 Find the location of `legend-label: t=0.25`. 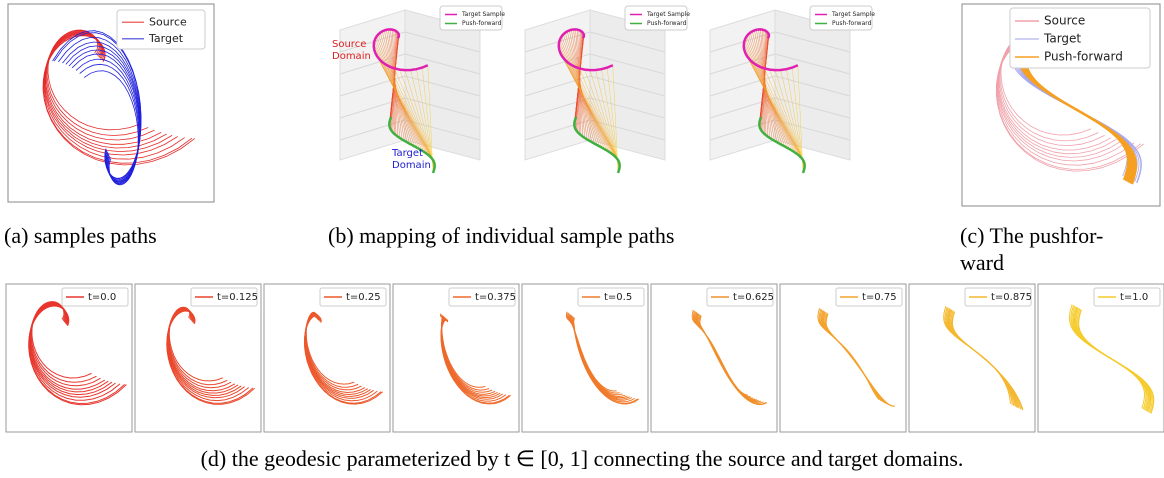

legend-label: t=0.25 is located at coordinates (363, 297).